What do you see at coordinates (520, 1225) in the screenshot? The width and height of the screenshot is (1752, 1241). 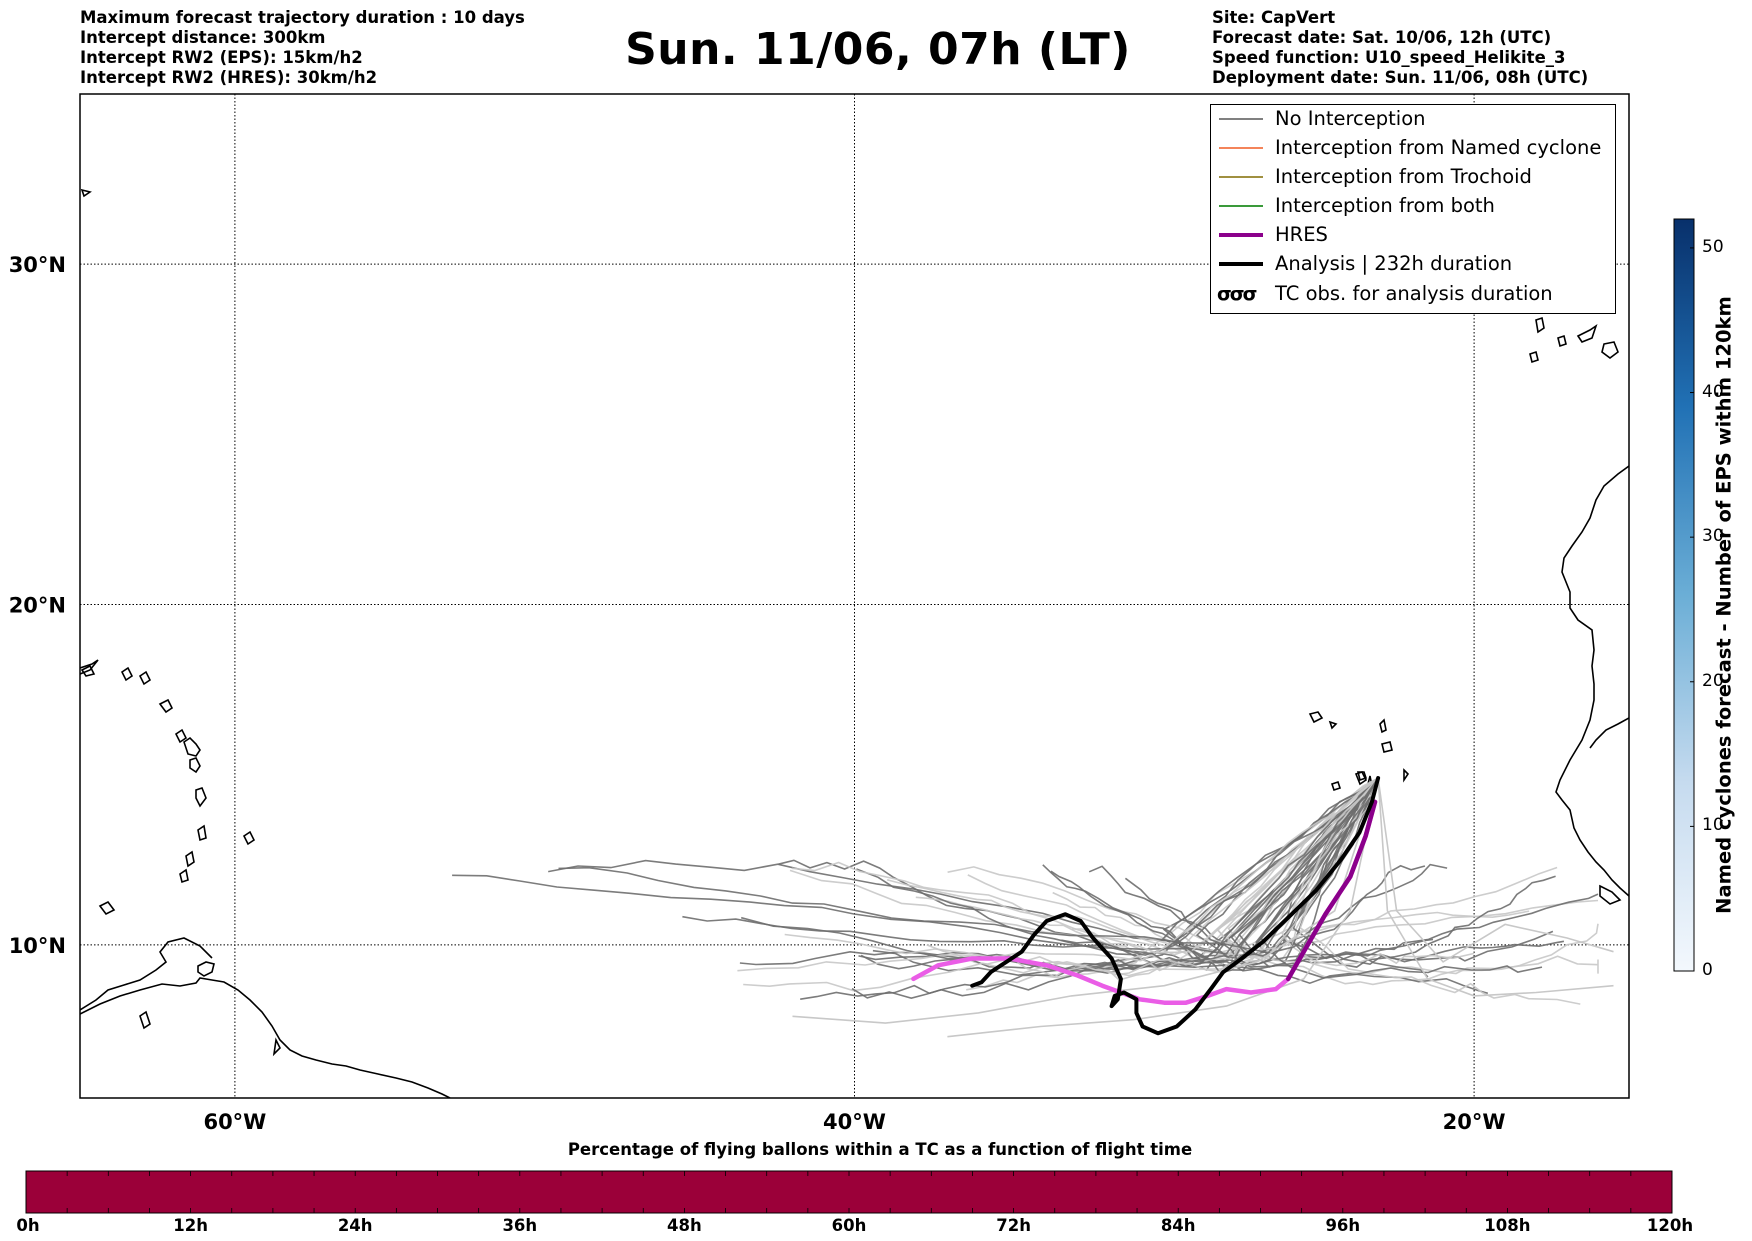 I see `flight-time-tick-label: 36h` at bounding box center [520, 1225].